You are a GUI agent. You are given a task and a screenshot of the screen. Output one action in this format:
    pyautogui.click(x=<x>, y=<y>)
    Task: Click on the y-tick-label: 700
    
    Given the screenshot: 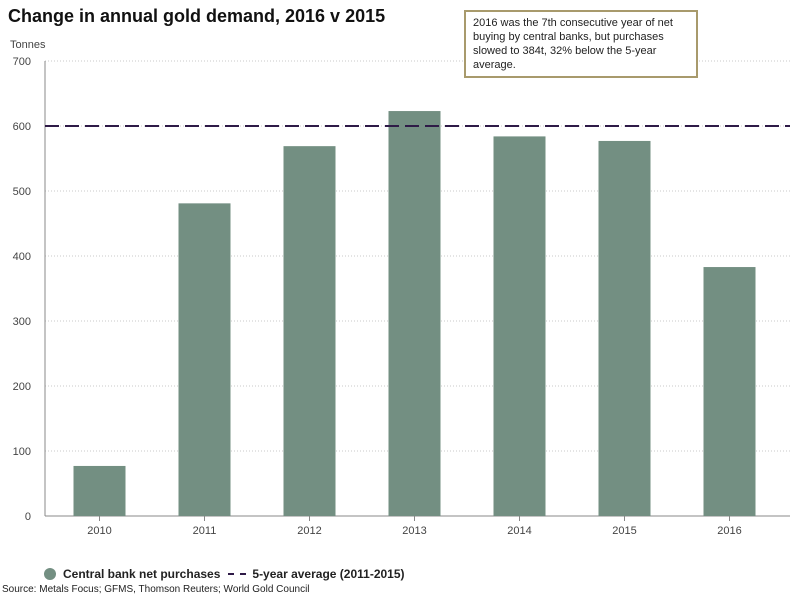 What is the action you would take?
    pyautogui.click(x=22, y=62)
    